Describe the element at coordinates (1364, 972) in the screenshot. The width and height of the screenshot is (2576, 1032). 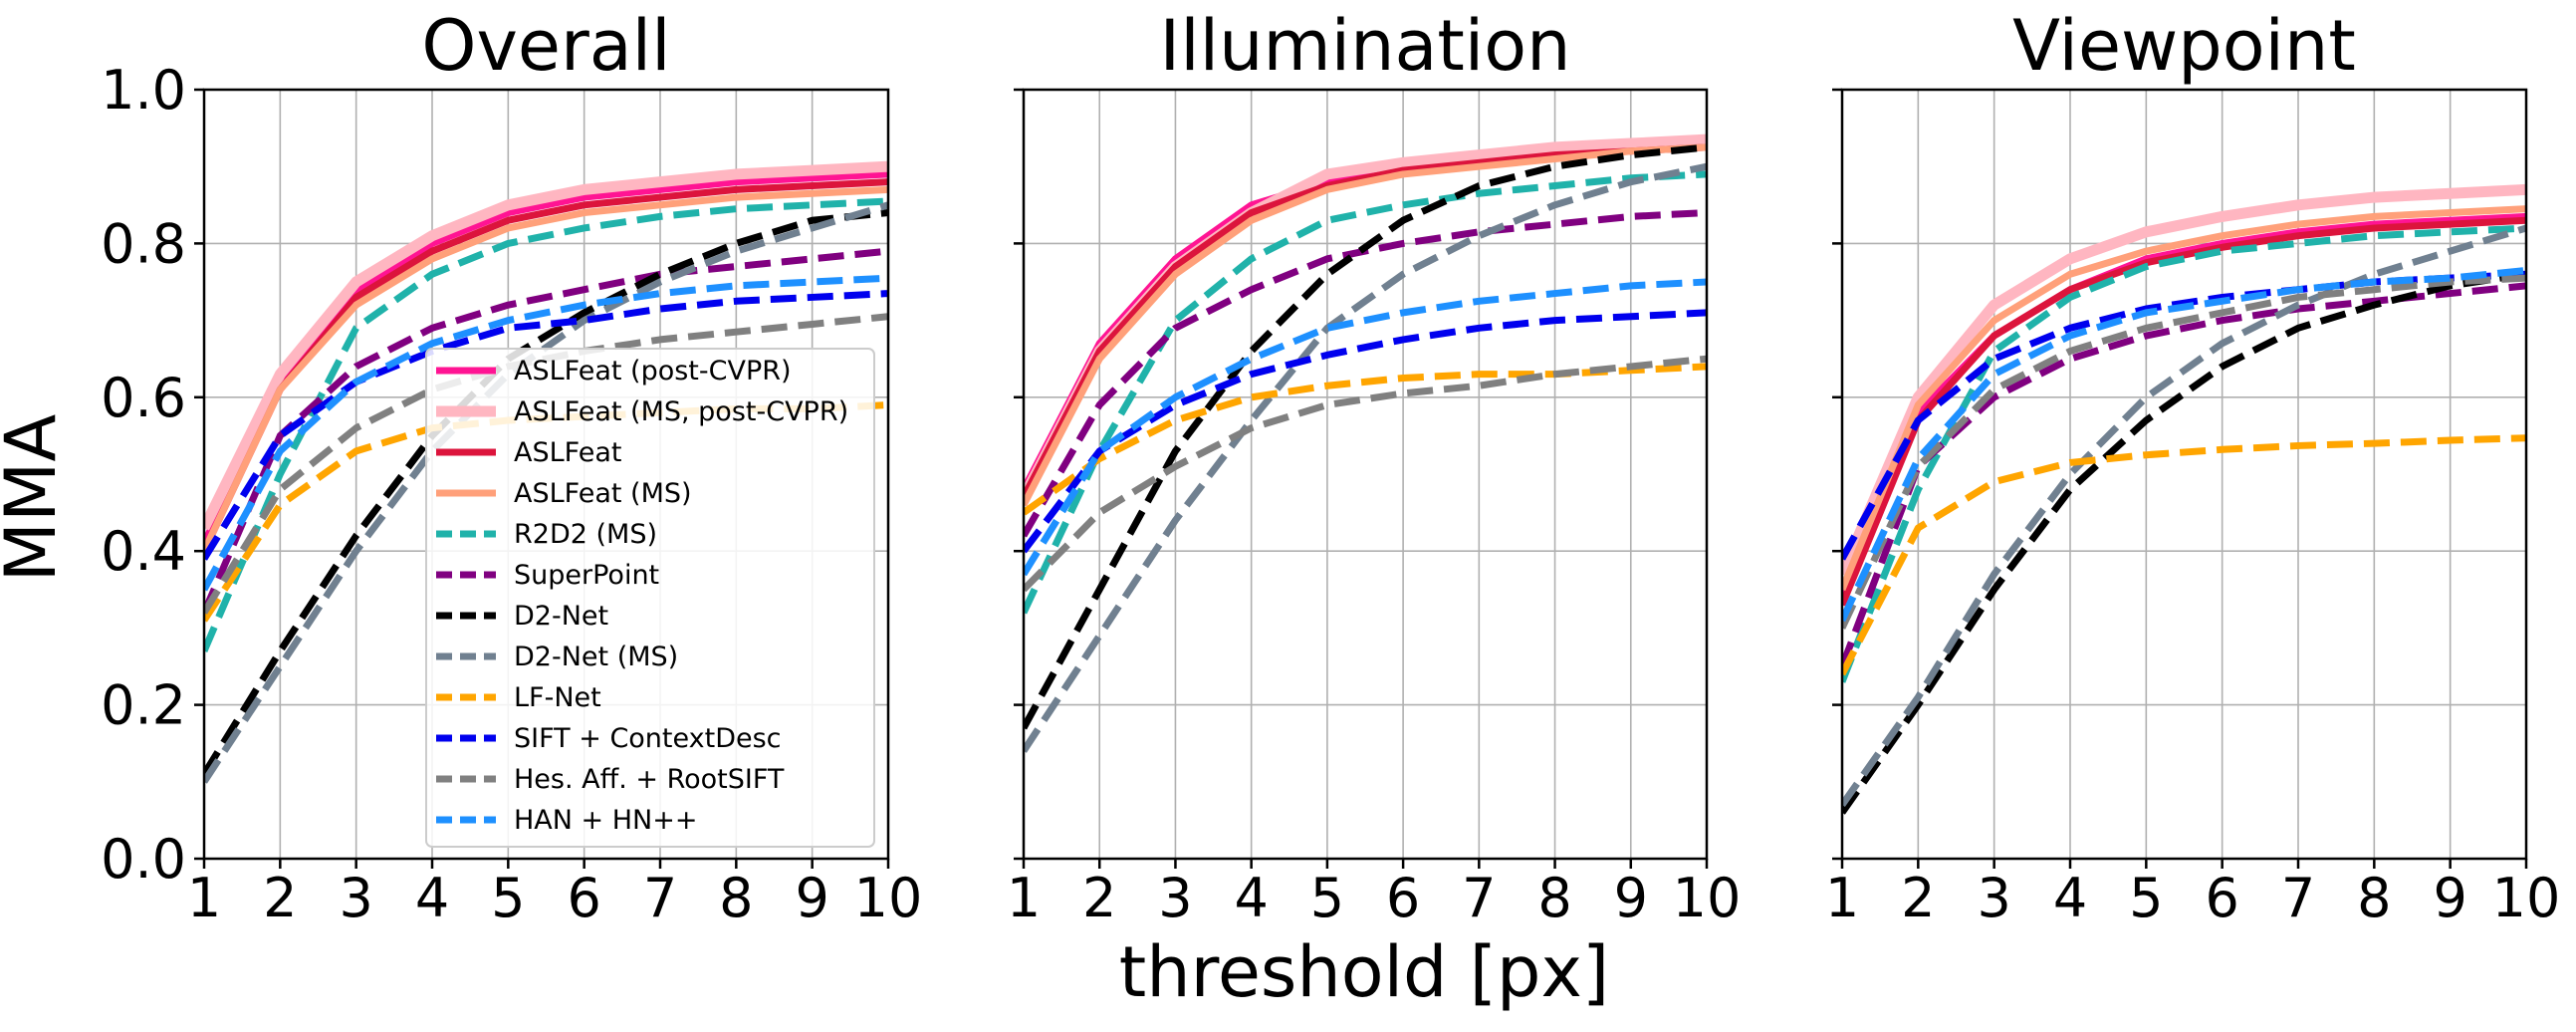
I see `x-axis-label: threshold [px]` at that location.